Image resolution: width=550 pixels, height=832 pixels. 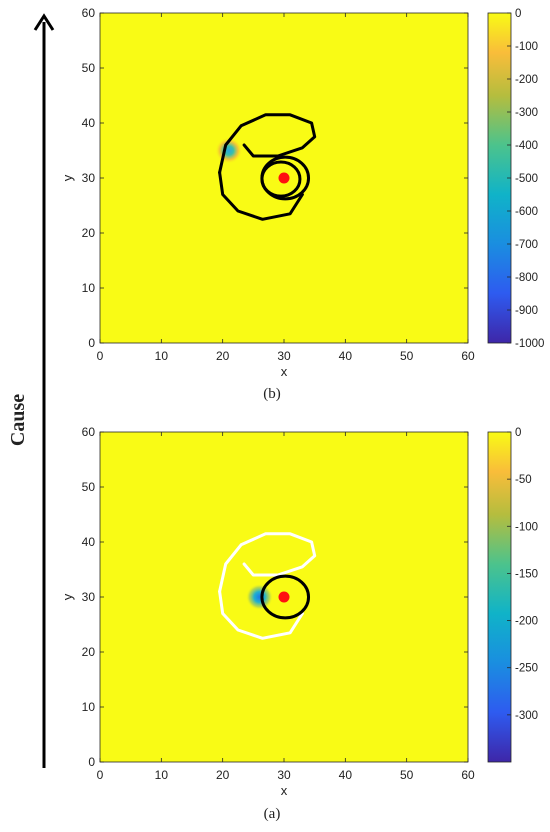 I want to click on colorbar-tick-label: -400, so click(x=526, y=146).